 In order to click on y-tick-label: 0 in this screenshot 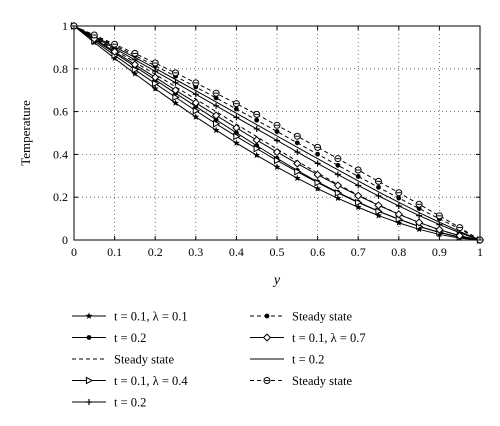, I will do `click(65, 240)`.